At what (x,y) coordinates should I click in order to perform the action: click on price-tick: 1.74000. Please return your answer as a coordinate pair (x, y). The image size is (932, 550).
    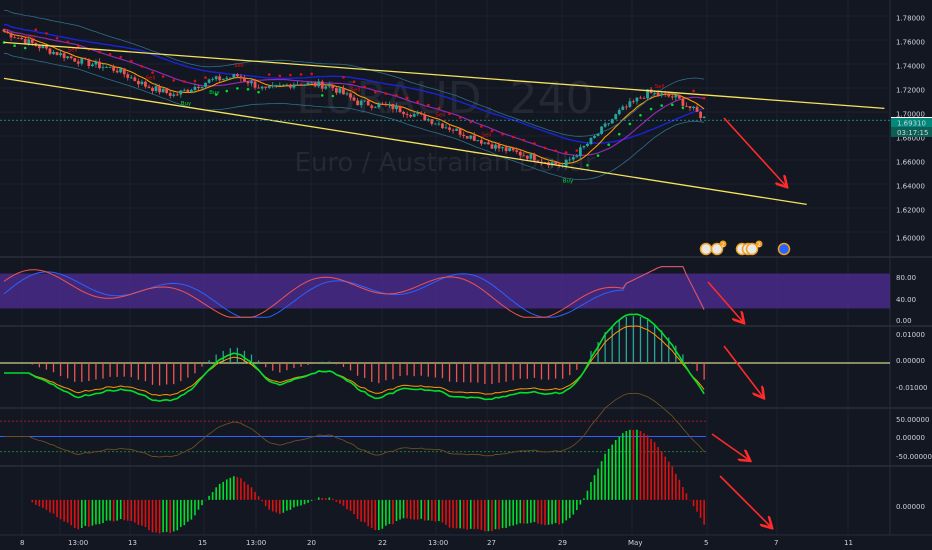
    Looking at the image, I should click on (910, 67).